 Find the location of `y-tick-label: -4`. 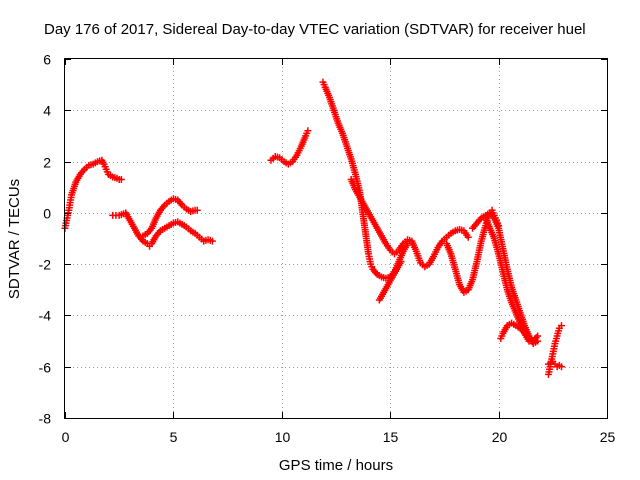

y-tick-label: -4 is located at coordinates (45, 316).